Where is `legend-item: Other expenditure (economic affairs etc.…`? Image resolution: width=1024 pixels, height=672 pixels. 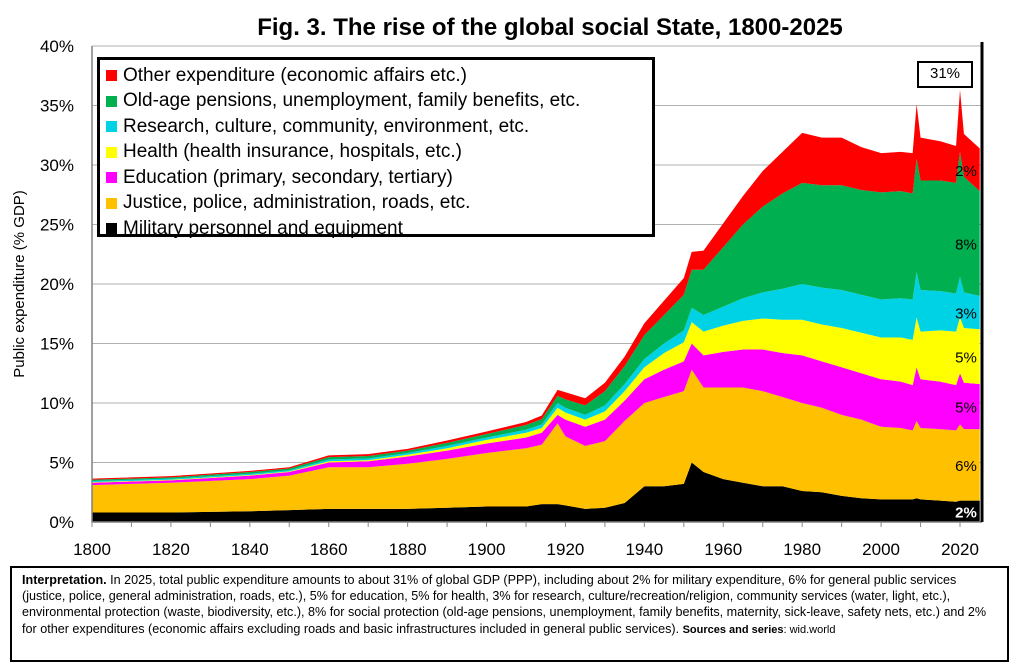
legend-item: Other expenditure (economic affairs etc.… is located at coordinates (376, 76).